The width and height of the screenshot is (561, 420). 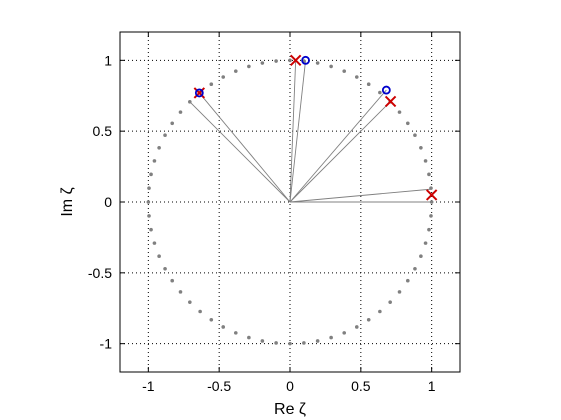 What do you see at coordinates (100, 273) in the screenshot?
I see `y-tick-label: -0.5` at bounding box center [100, 273].